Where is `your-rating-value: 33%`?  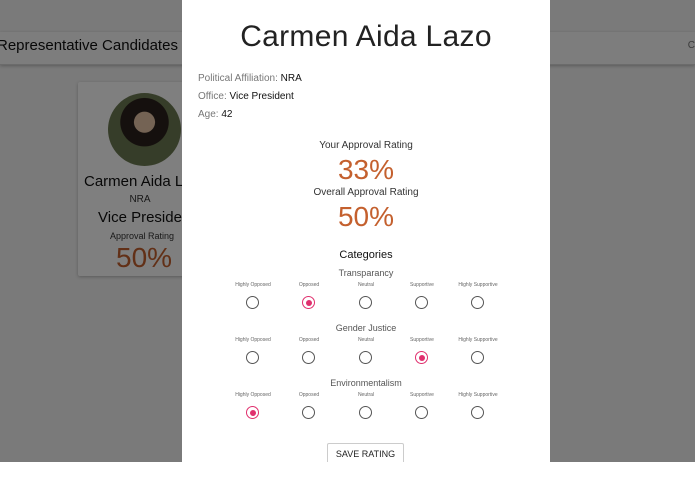
your-rating-value: 33% is located at coordinates (366, 169).